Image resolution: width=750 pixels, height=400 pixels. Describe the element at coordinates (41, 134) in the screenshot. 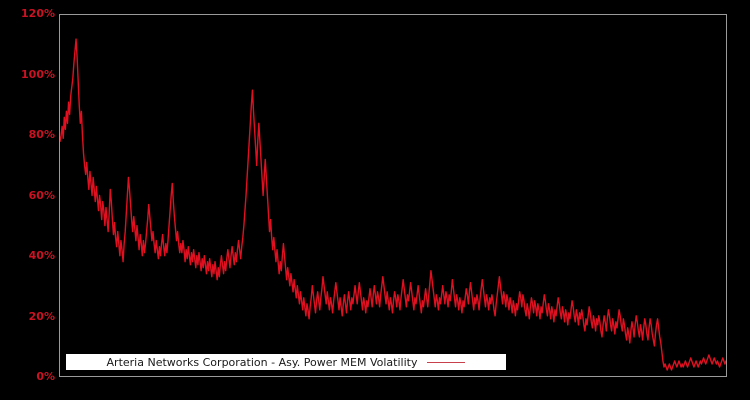

I see `y-tick-label-80: 80%` at that location.